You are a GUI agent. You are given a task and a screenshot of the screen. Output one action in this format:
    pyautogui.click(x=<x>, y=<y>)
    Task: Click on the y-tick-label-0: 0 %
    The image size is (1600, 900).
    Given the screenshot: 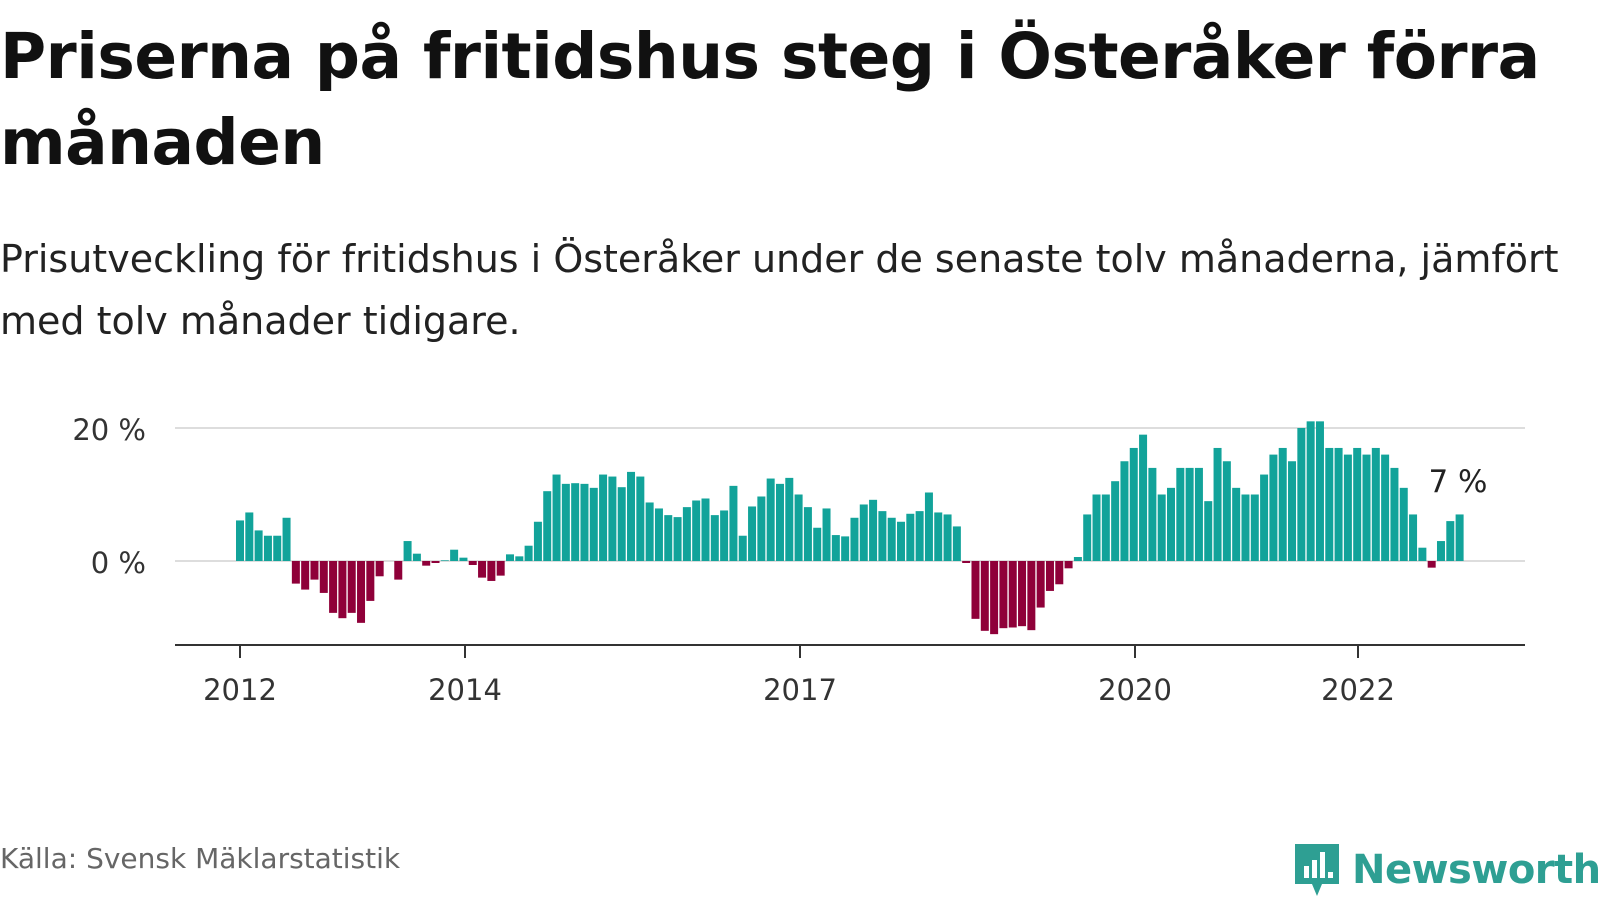 What is the action you would take?
    pyautogui.click(x=118, y=563)
    